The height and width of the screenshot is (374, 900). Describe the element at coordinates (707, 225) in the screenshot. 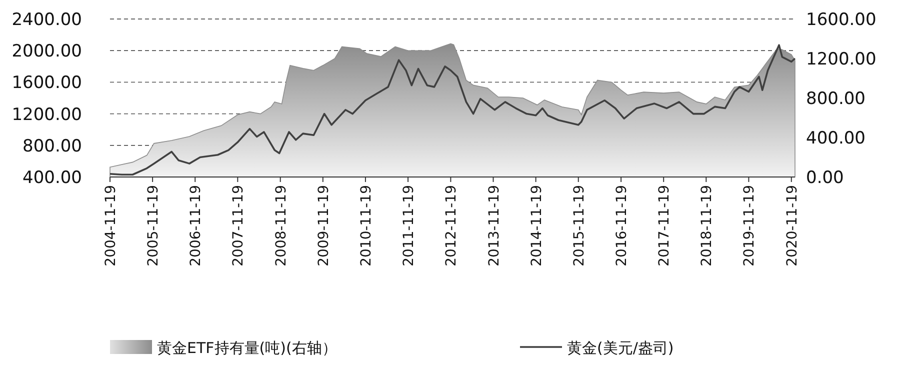

I see `x-tick-label: 2018-11-19` at that location.